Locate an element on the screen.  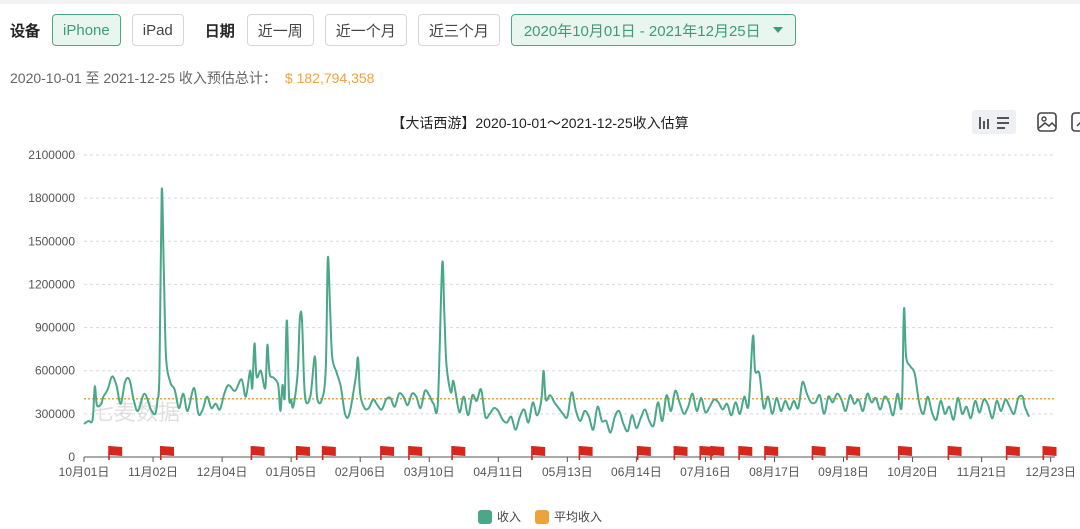
x-tick-label: 10月20日 is located at coordinates (912, 472).